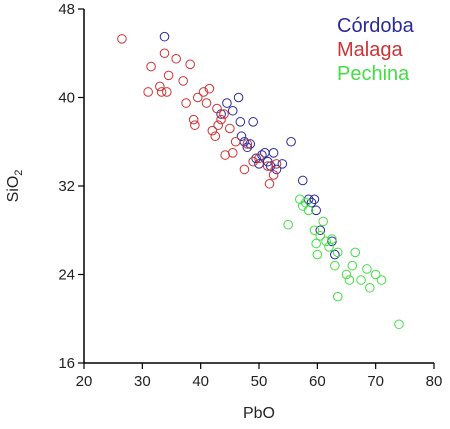  Describe the element at coordinates (373, 74) in the screenshot. I see `legend-entry: Pechina` at that location.